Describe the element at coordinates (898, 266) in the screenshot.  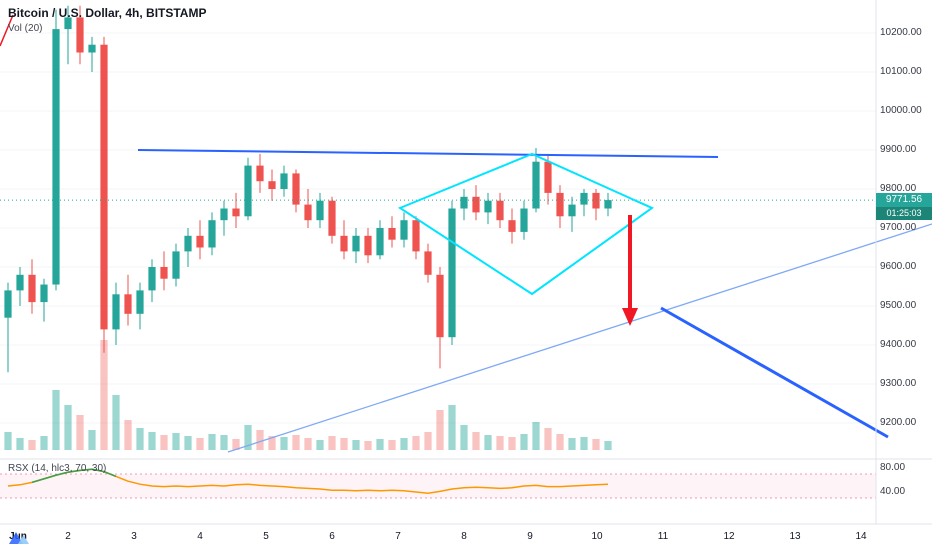
I see `price-tick-label: 9600.00` at that location.